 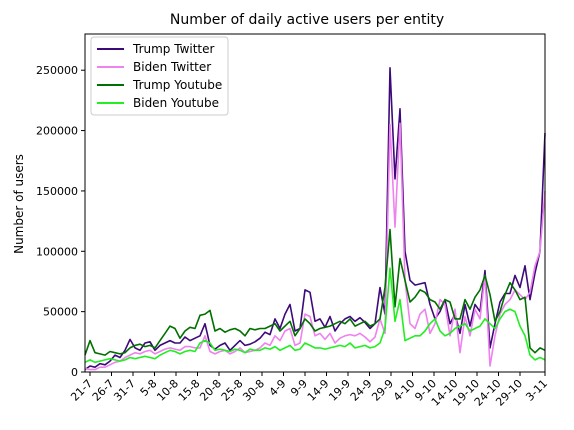 I want to click on x-tick-label: 4-10, so click(x=404, y=390).